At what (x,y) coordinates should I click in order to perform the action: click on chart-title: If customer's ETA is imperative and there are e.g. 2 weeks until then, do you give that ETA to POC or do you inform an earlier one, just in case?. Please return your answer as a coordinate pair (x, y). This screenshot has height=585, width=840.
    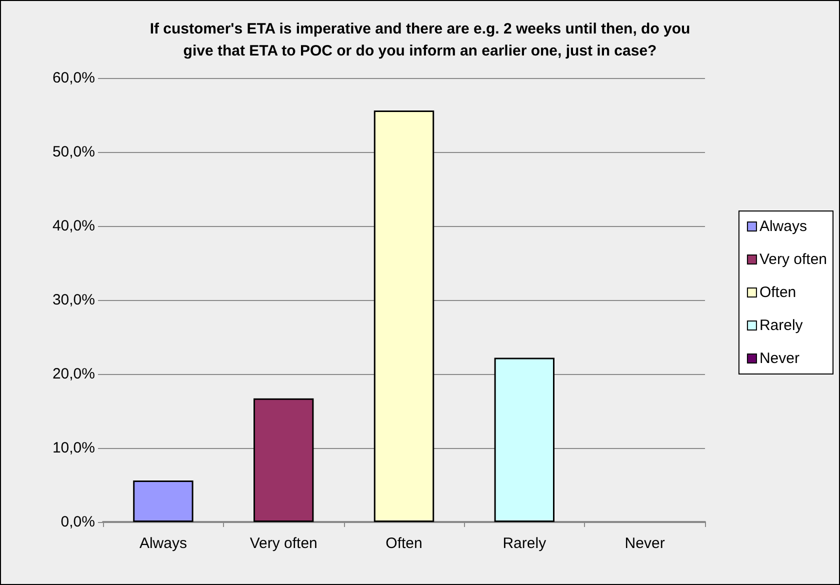
    Looking at the image, I should click on (420, 40).